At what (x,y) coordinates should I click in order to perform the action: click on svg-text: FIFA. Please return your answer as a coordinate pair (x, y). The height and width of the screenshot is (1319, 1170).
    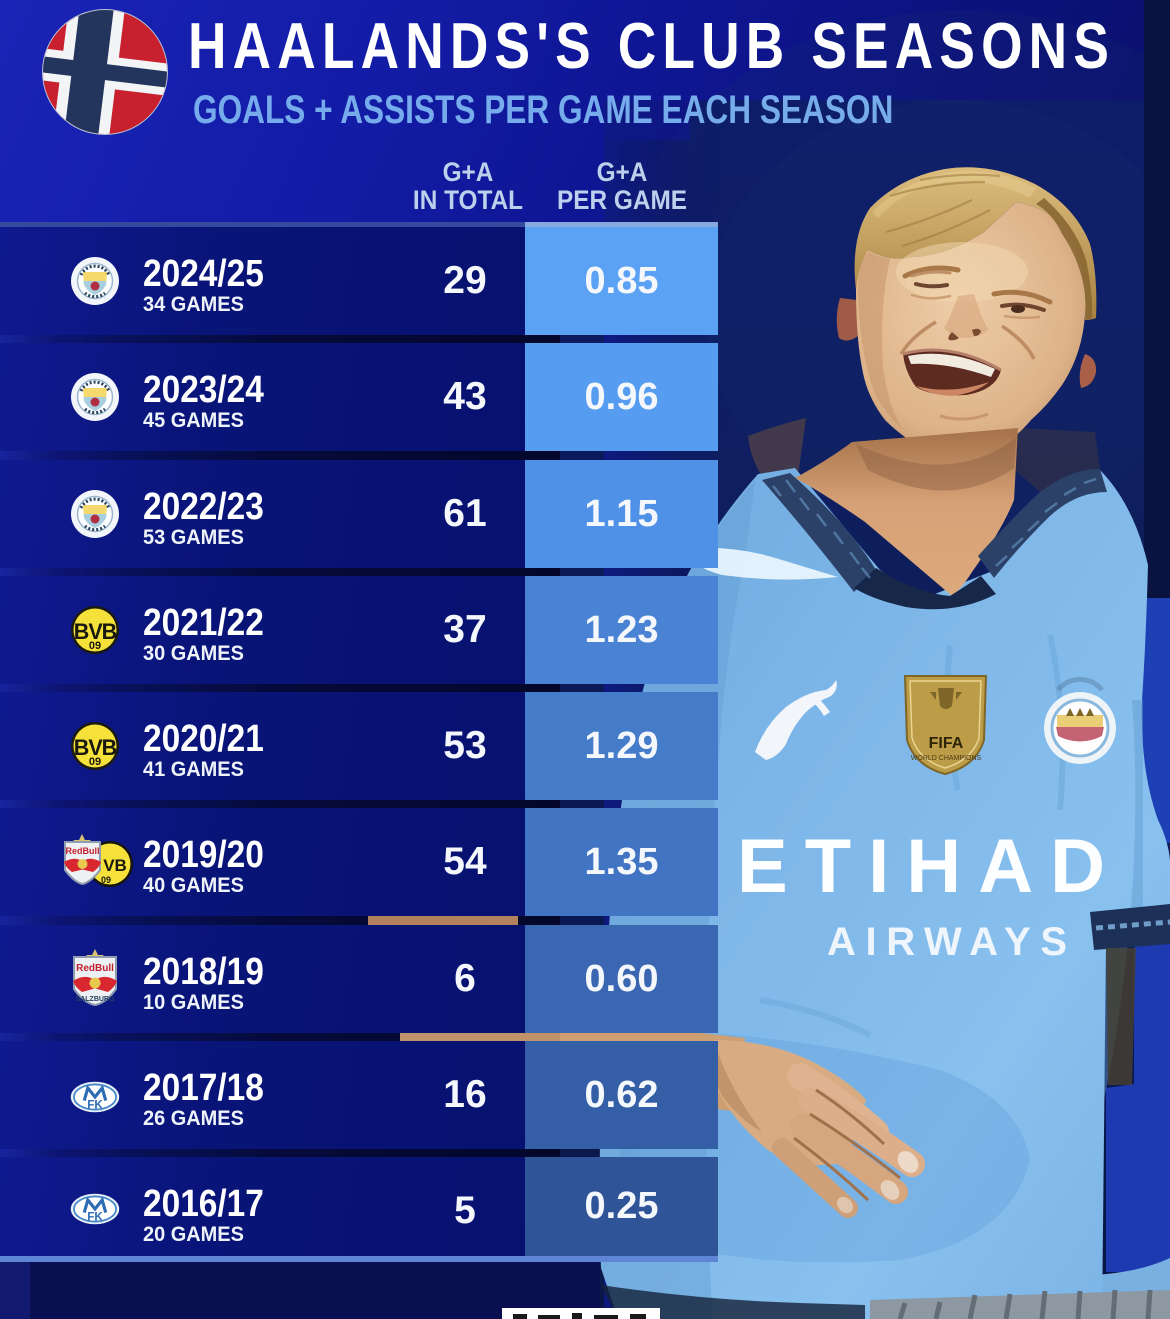
    Looking at the image, I should click on (946, 743).